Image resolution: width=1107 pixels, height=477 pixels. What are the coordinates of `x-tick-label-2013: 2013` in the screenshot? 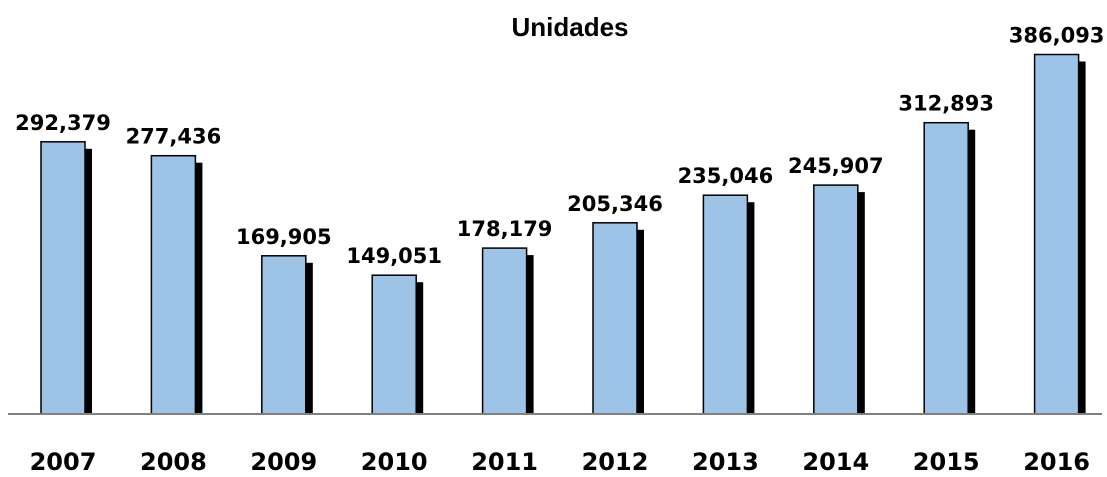 It's located at (725, 462).